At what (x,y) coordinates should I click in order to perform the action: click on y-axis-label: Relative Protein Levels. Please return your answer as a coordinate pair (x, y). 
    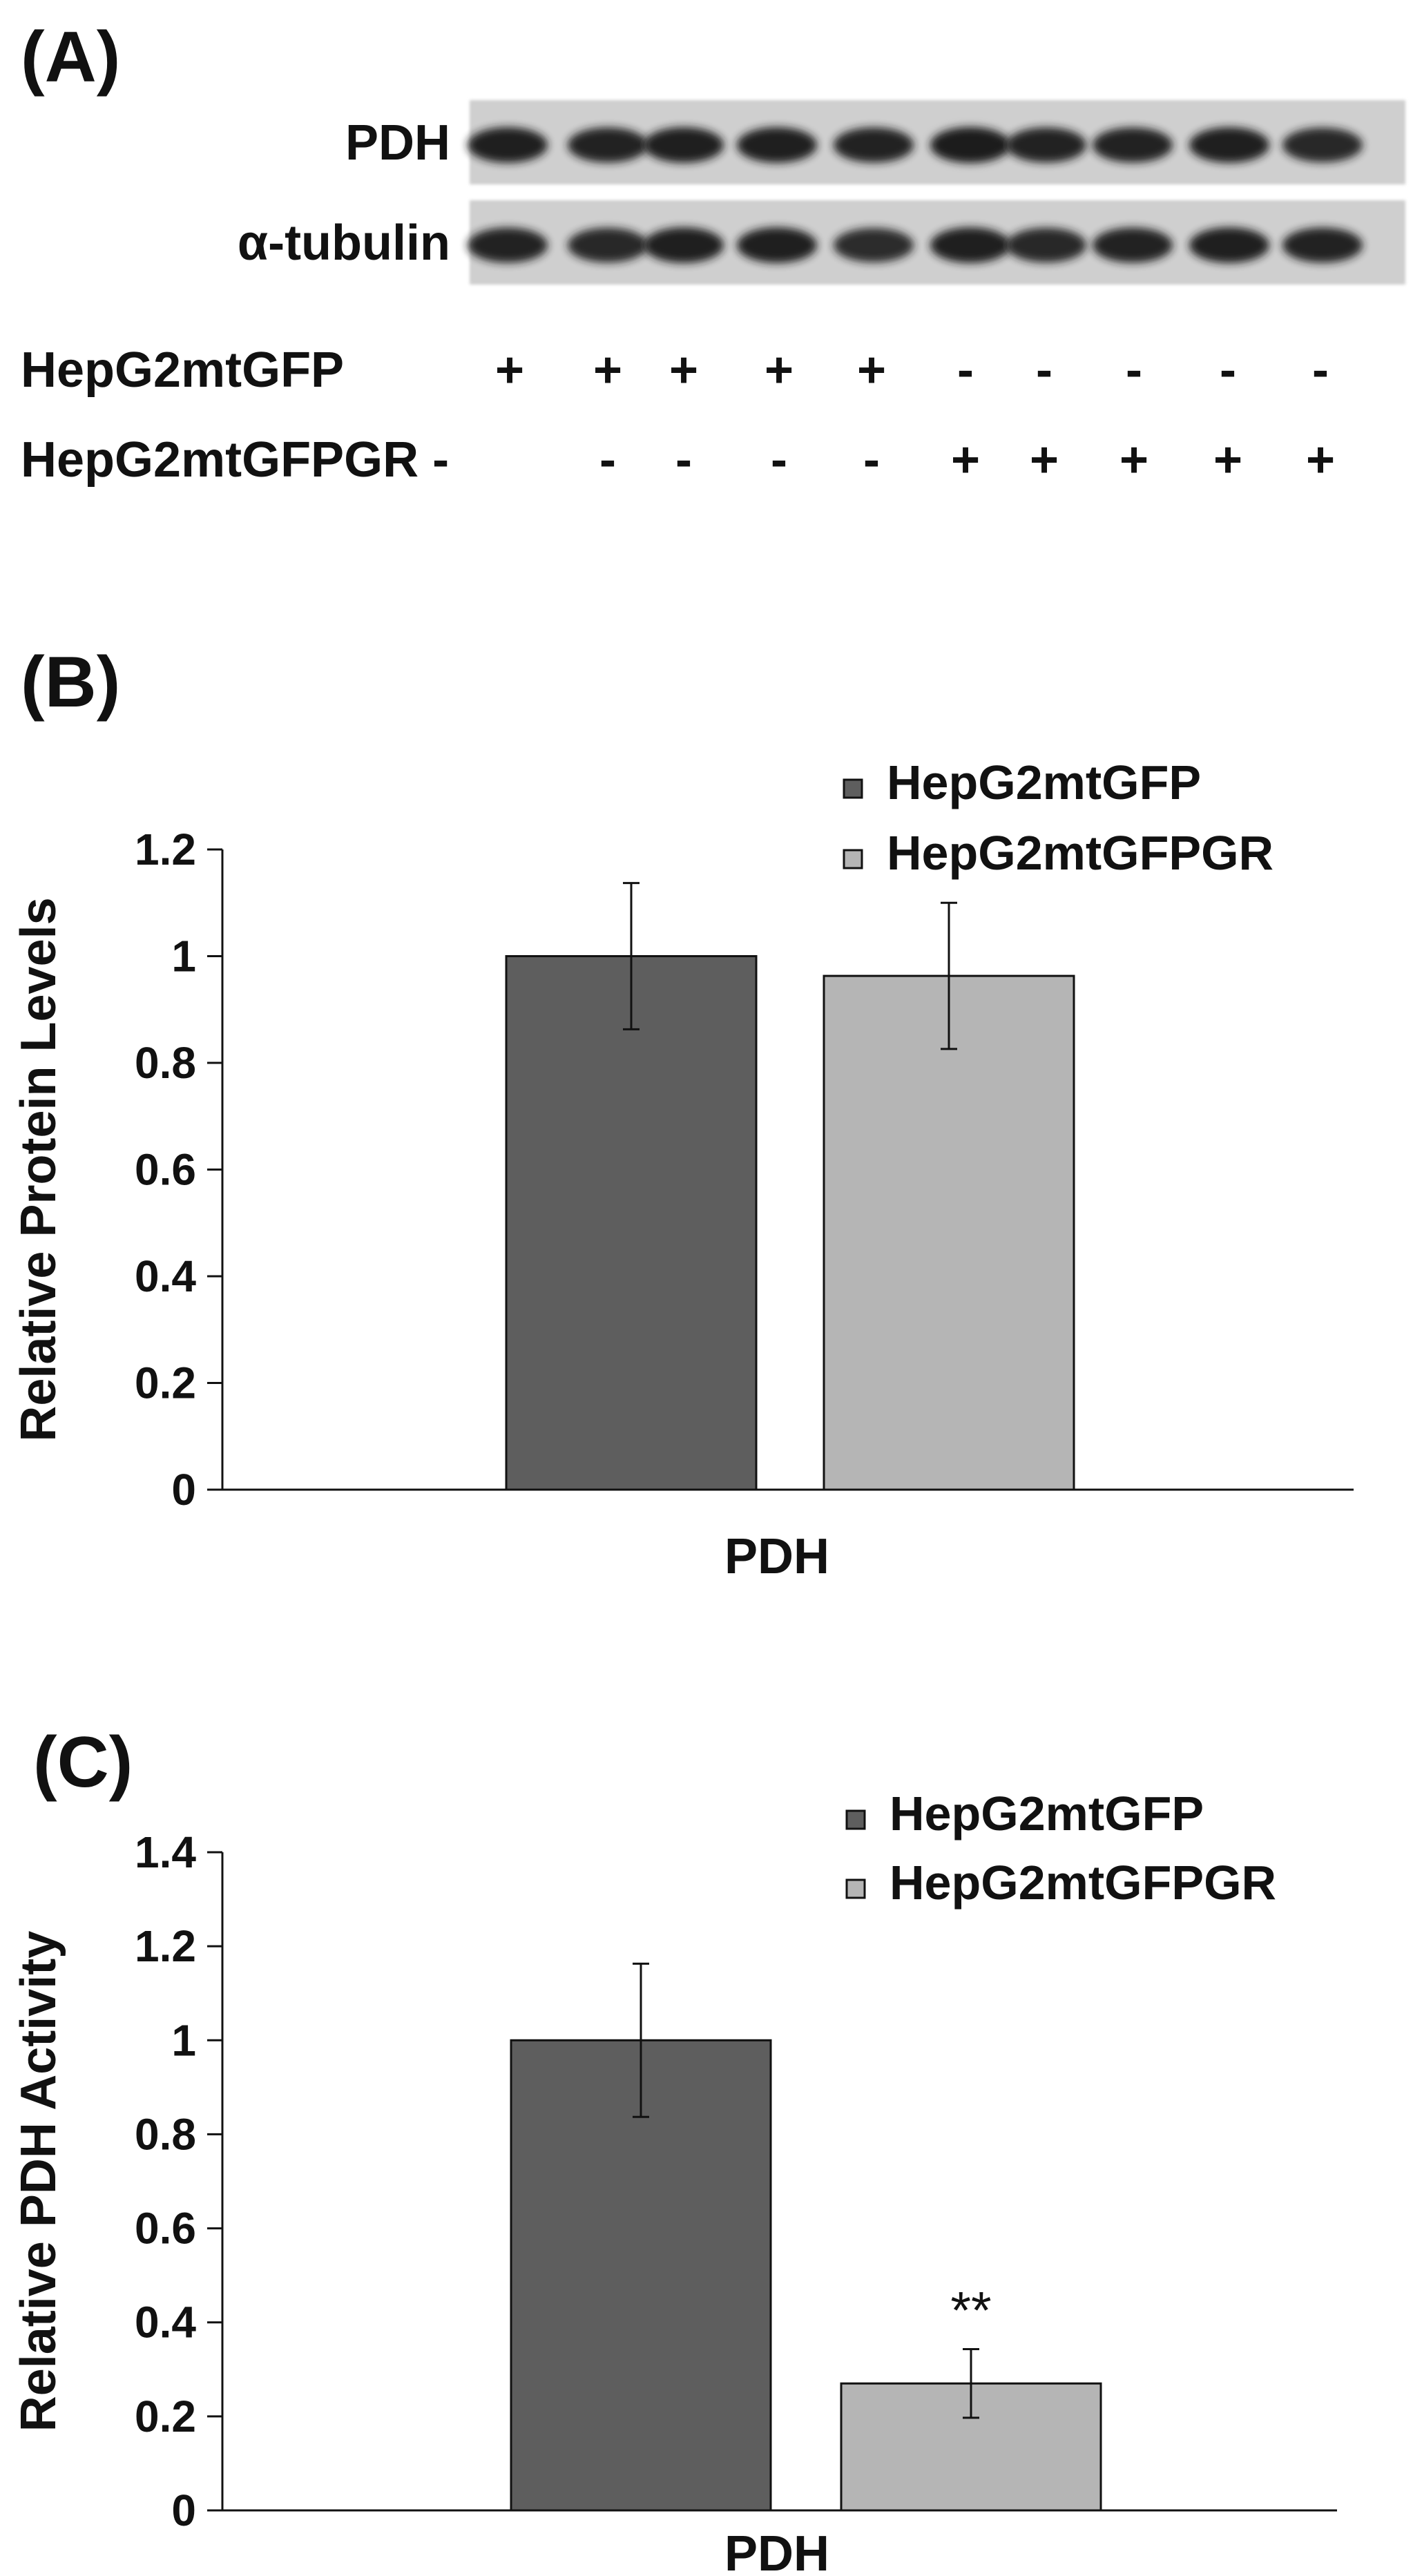
    Looking at the image, I should click on (38, 1169).